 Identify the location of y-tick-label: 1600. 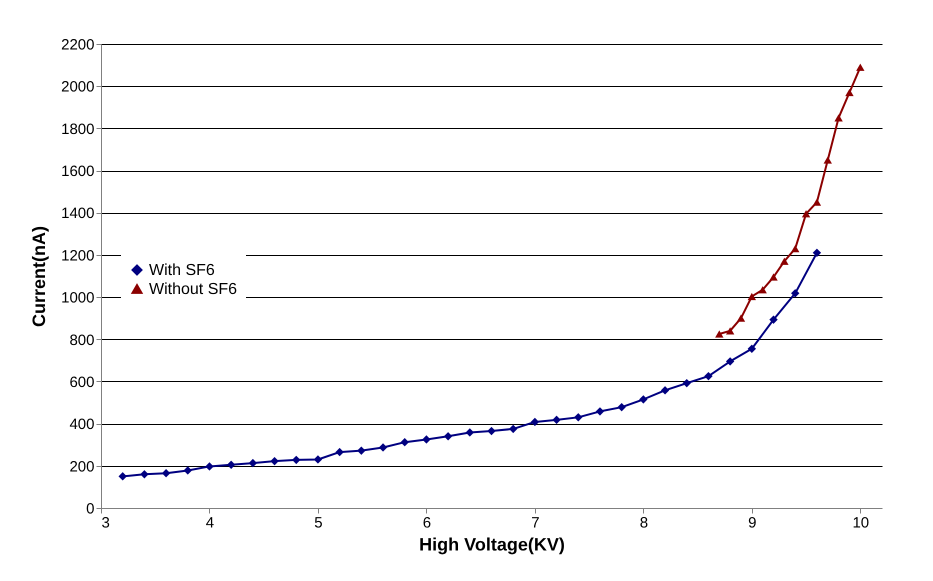
(77, 171).